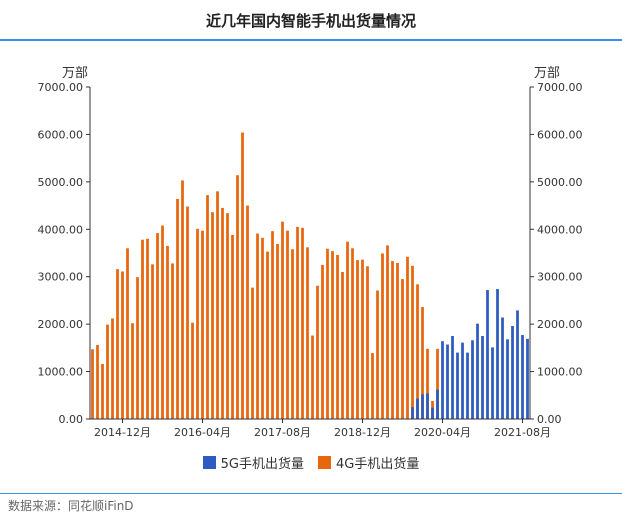 This screenshot has height=519, width=622. Describe the element at coordinates (61, 134) in the screenshot. I see `left-y-tick-label: 6000.00` at that location.